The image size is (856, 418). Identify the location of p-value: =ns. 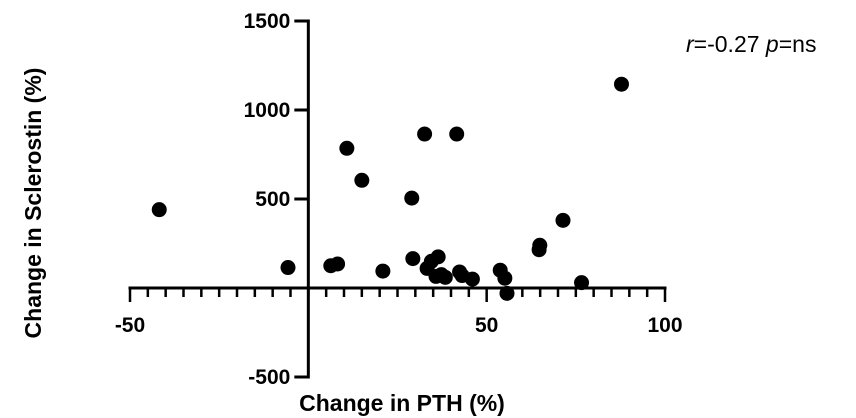
(798, 44).